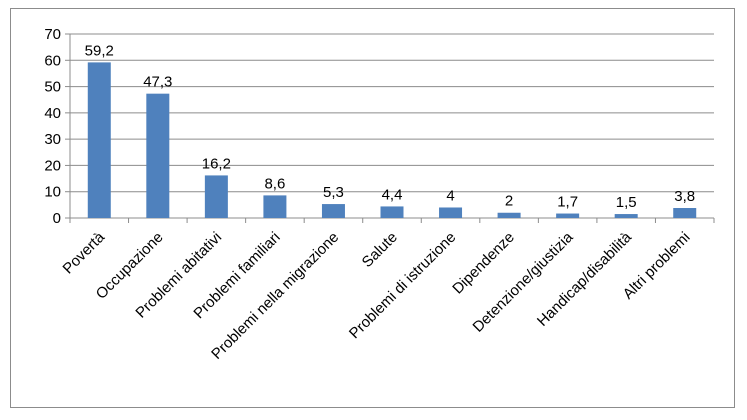 The image size is (747, 420). What do you see at coordinates (684, 196) in the screenshot?
I see `data-label: 3,8` at bounding box center [684, 196].